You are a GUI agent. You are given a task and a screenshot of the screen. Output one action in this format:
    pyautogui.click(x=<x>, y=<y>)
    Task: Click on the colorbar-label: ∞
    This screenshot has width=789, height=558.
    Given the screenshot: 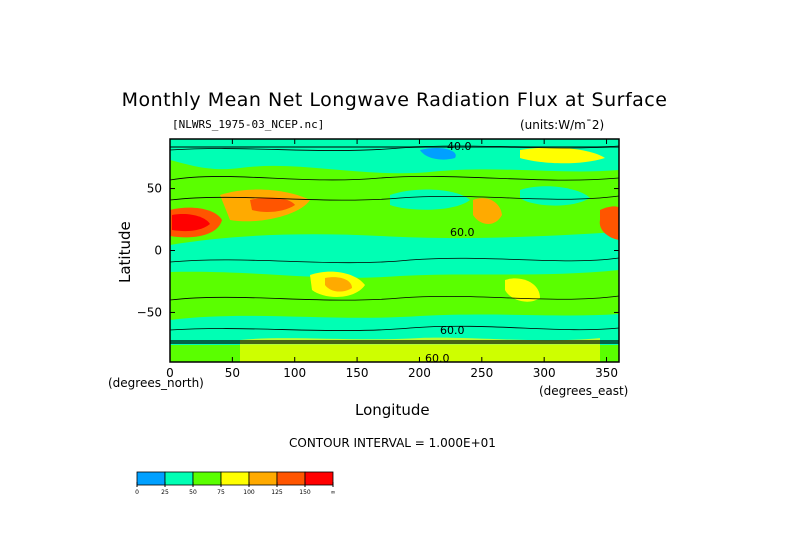 What is the action you would take?
    pyautogui.click(x=333, y=492)
    